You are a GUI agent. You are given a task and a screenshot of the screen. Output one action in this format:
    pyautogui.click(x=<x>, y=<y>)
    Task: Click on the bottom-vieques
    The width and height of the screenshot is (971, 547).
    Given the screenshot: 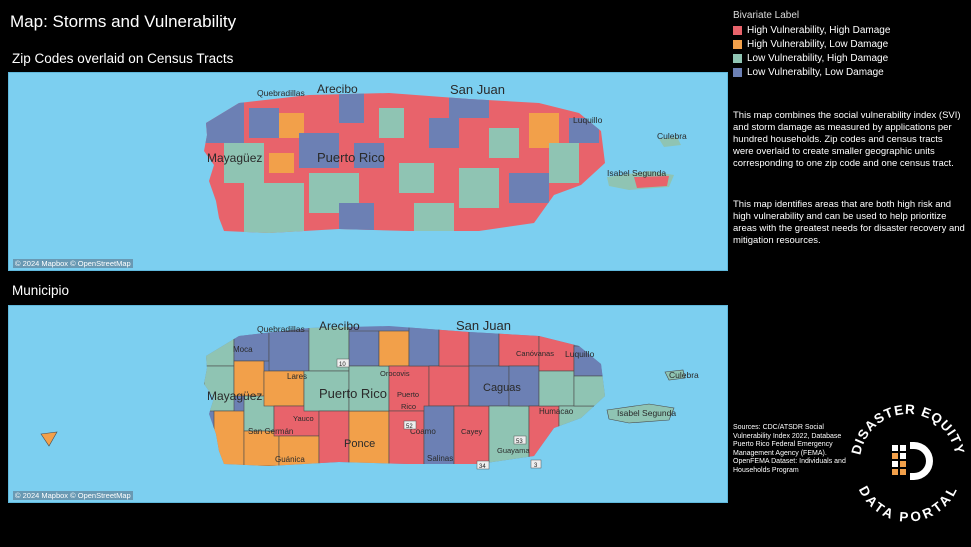 What is the action you would take?
    pyautogui.click(x=640, y=413)
    